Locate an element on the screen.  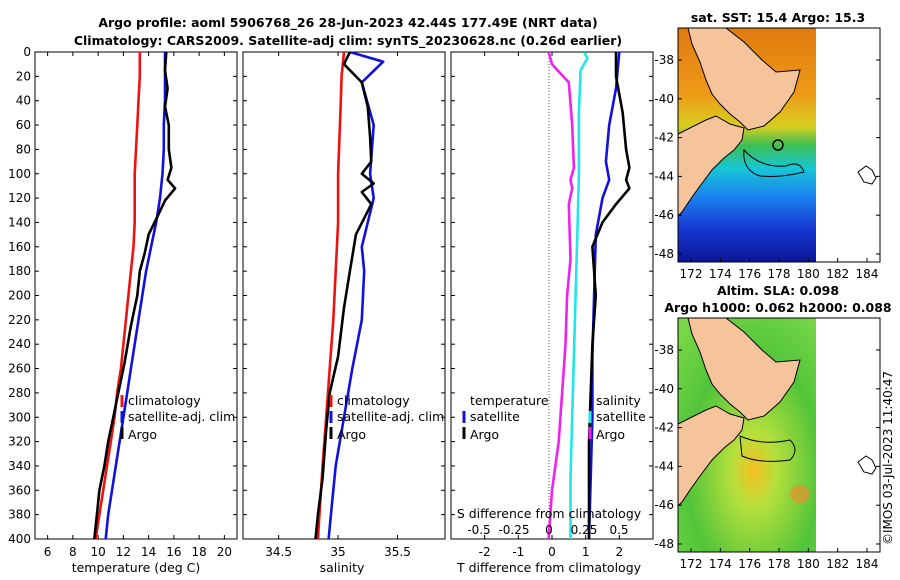
sla-missing-data is located at coordinates (848, 435).